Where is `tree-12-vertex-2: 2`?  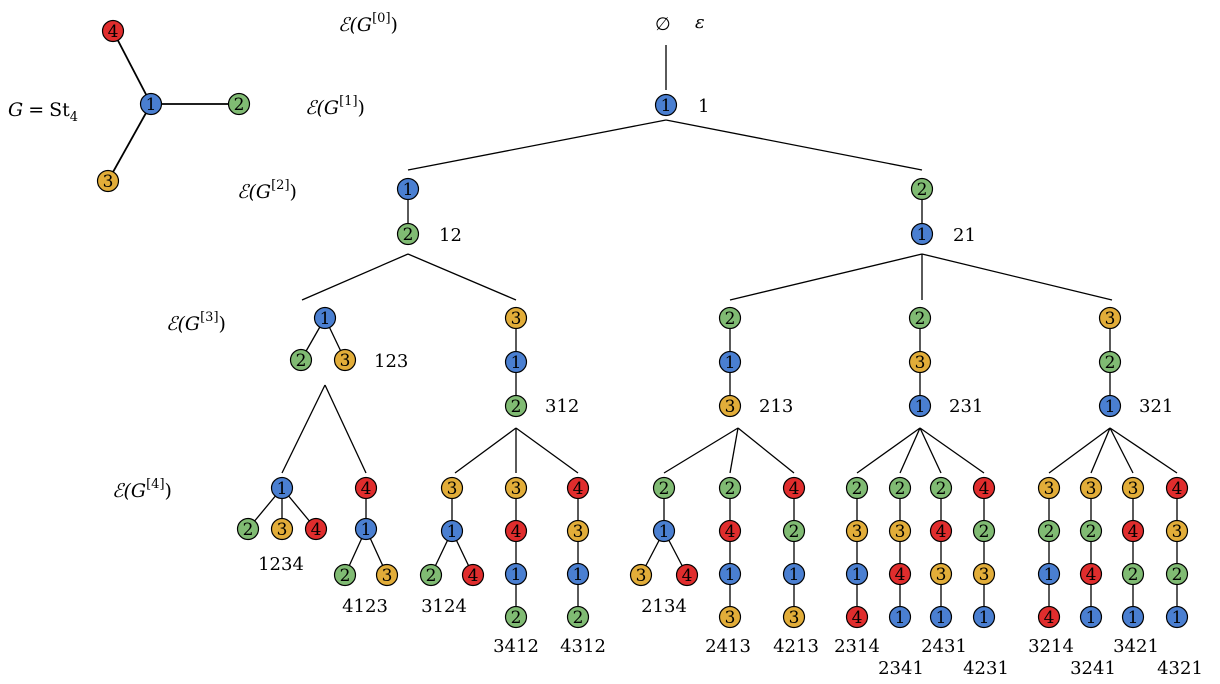
tree-12-vertex-2: 2 is located at coordinates (408, 234).